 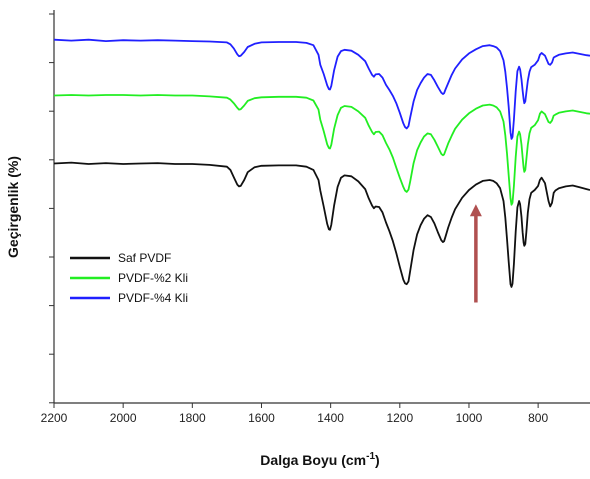 What do you see at coordinates (469, 418) in the screenshot?
I see `x-tick-label: 1000` at bounding box center [469, 418].